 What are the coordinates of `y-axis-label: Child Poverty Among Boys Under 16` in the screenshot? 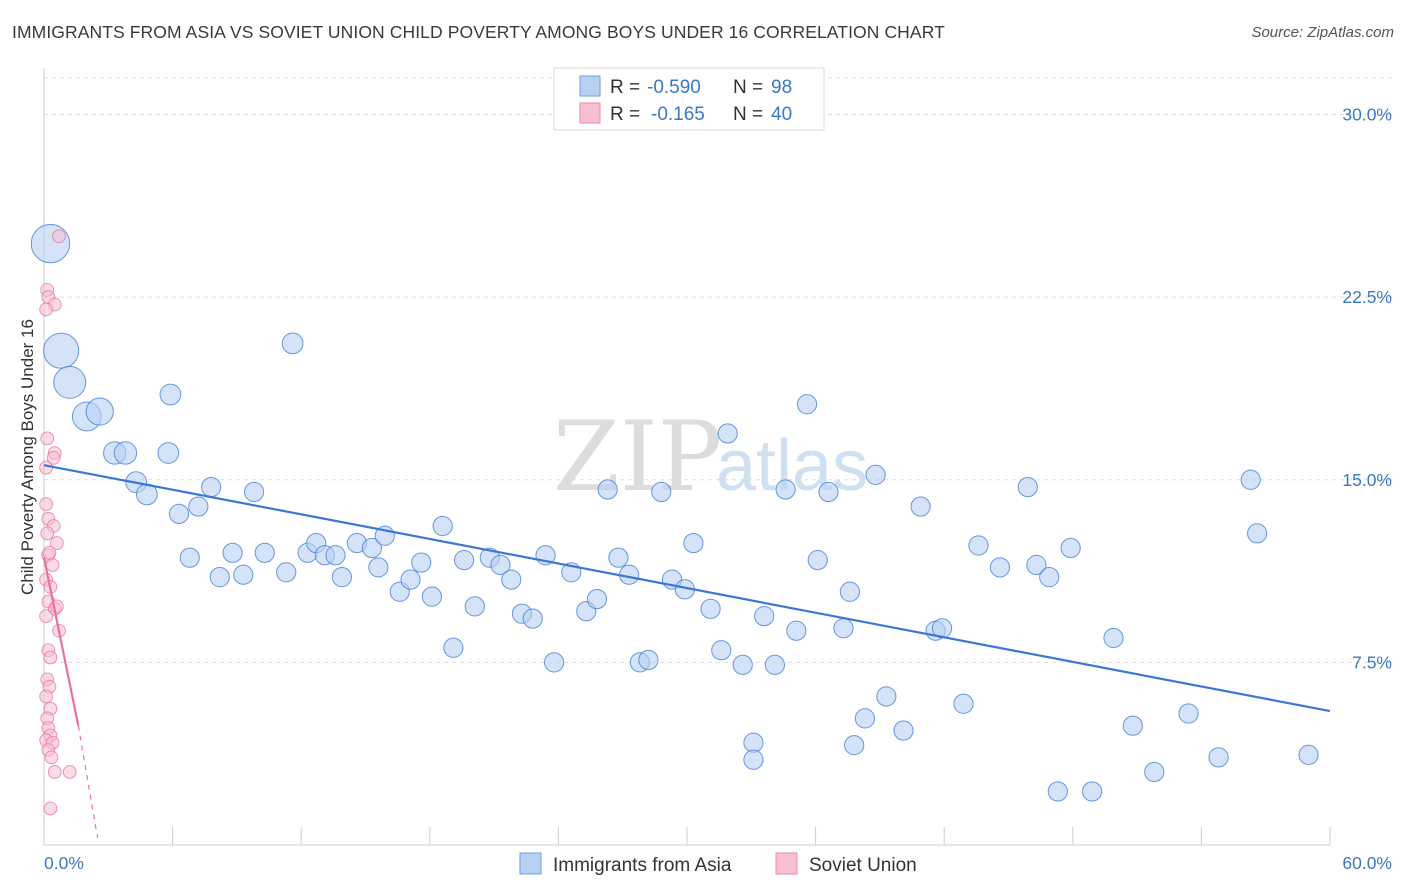 It's located at (27, 457).